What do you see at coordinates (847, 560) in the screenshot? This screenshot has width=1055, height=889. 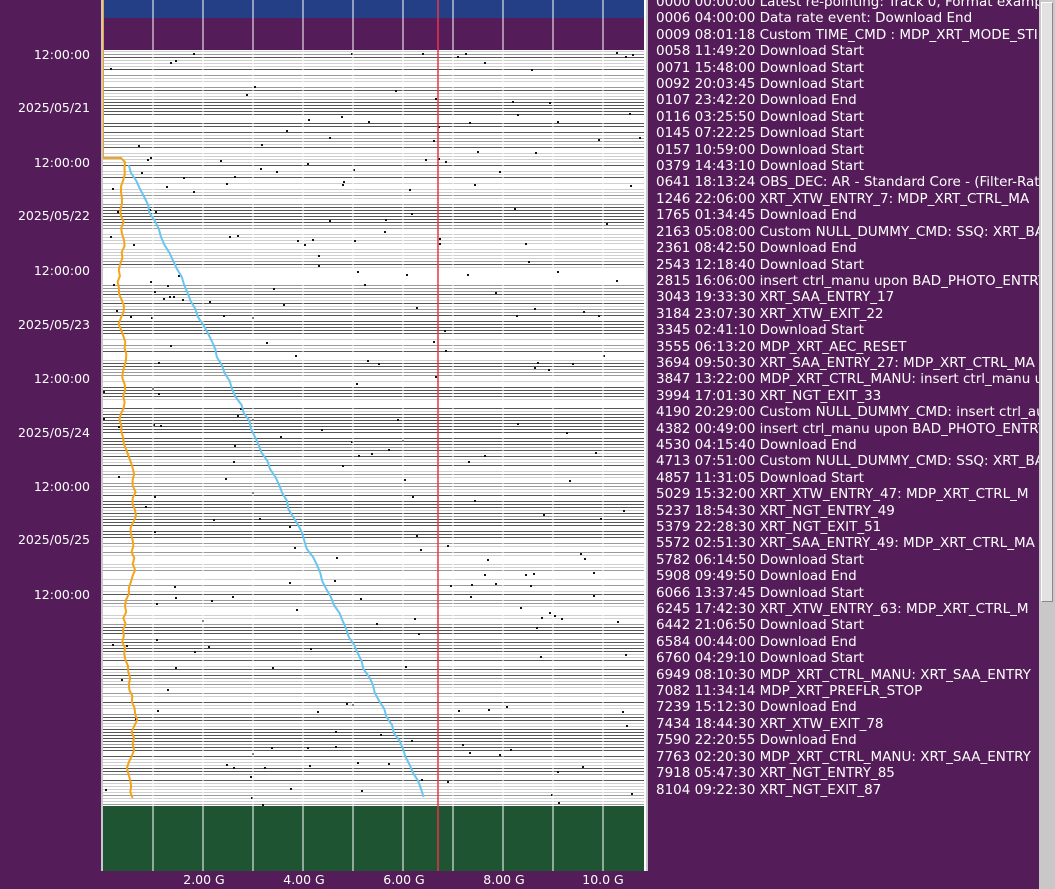 I see `event-row: 5782 06:14:50 Download Start` at bounding box center [847, 560].